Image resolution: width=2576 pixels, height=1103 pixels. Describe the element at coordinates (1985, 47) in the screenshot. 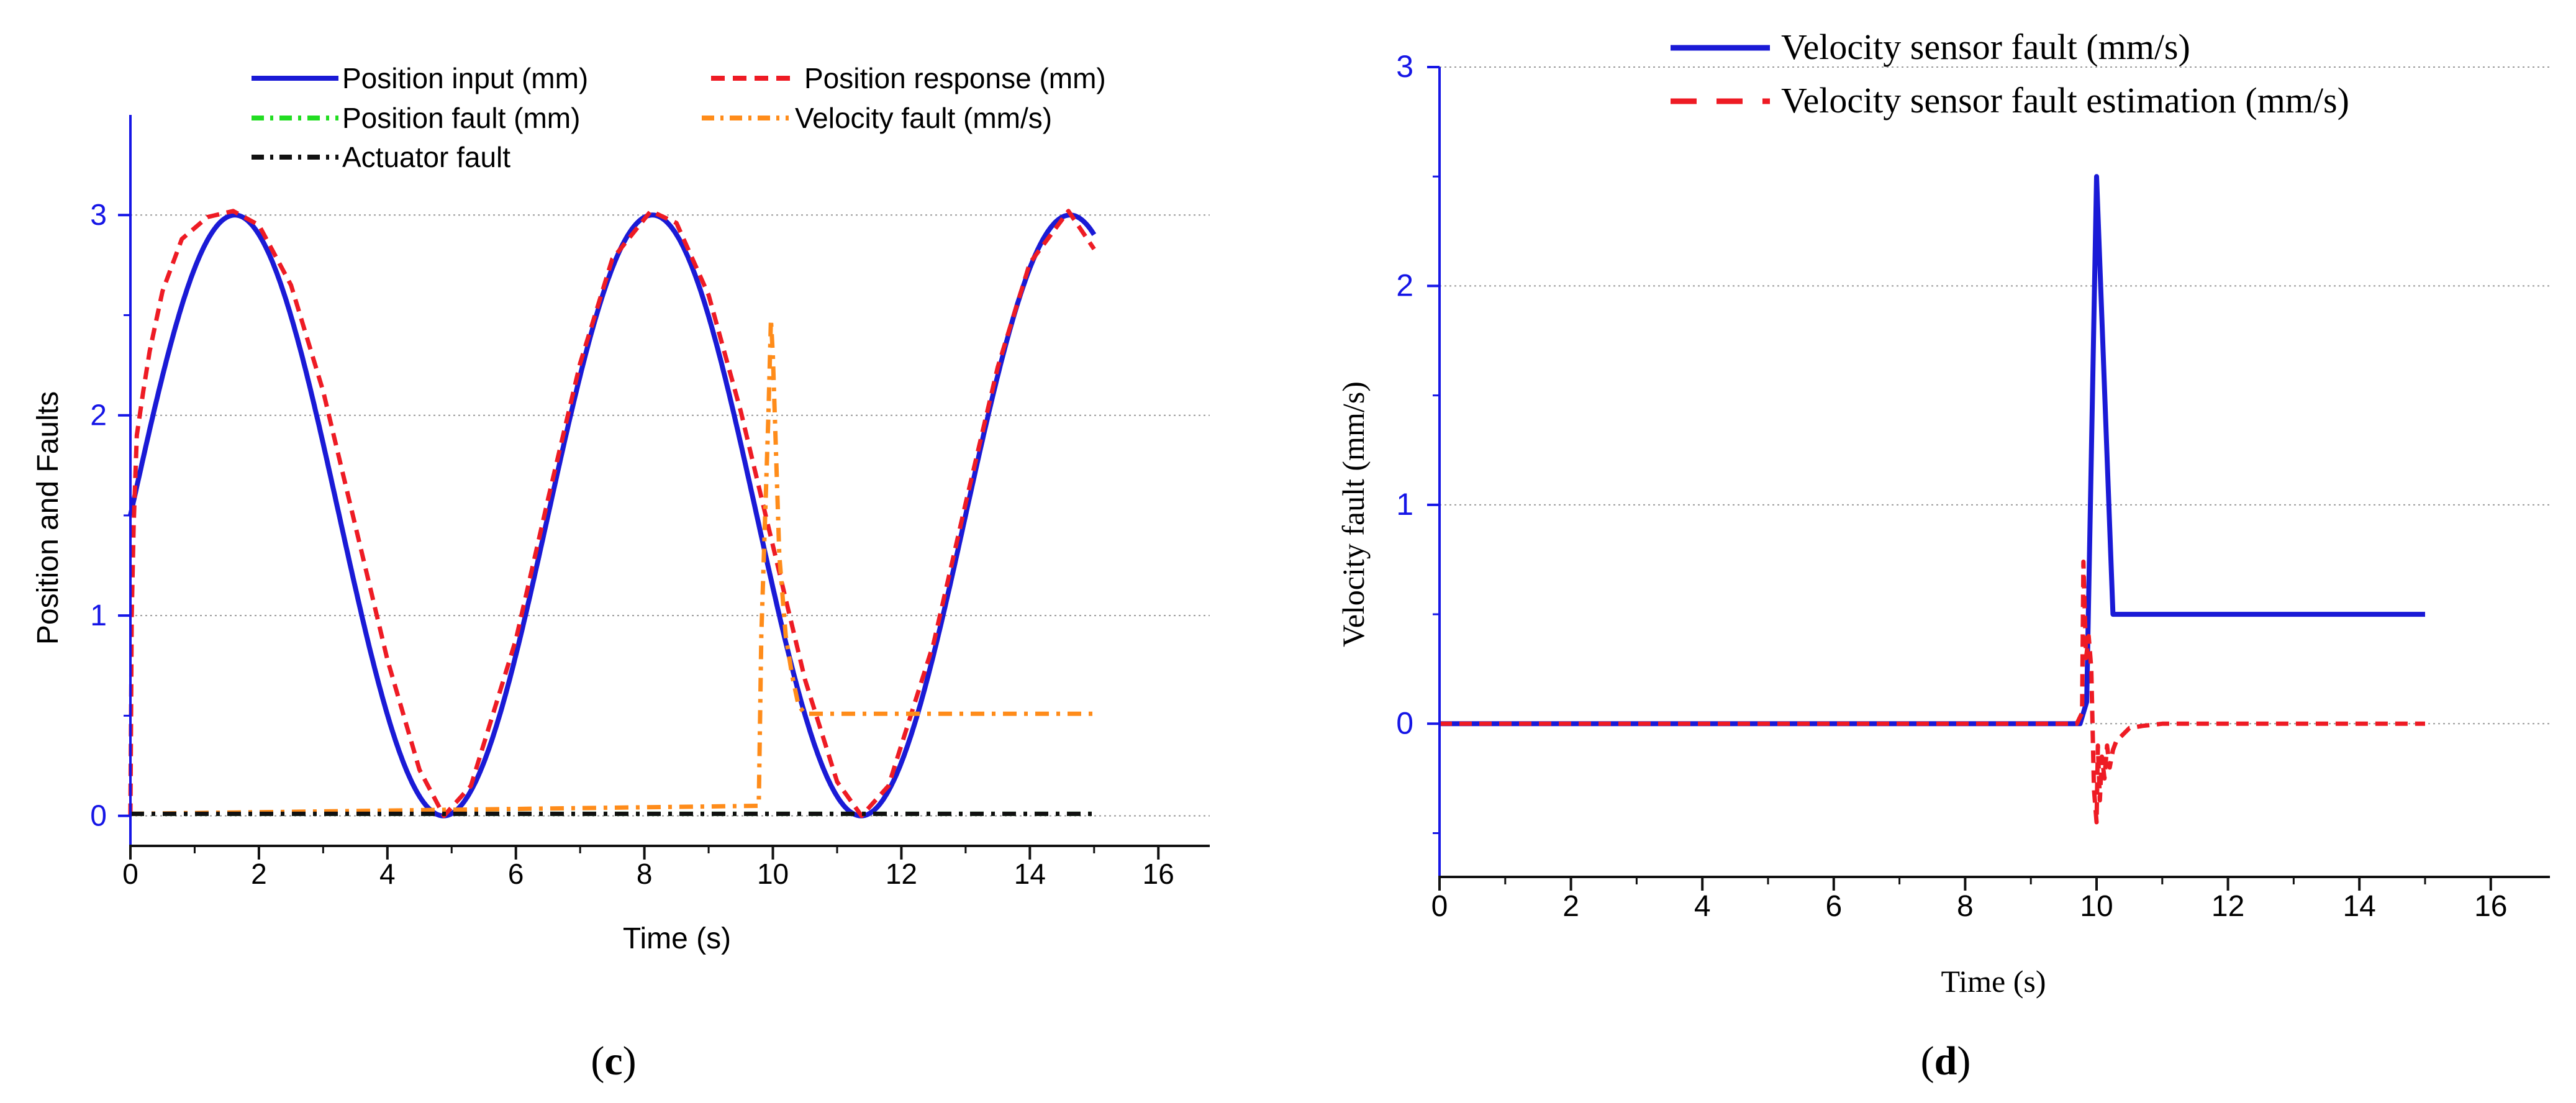

I see `legend-label-velocity-sensor-fault: Velocity sensor fault (mm/s)` at that location.